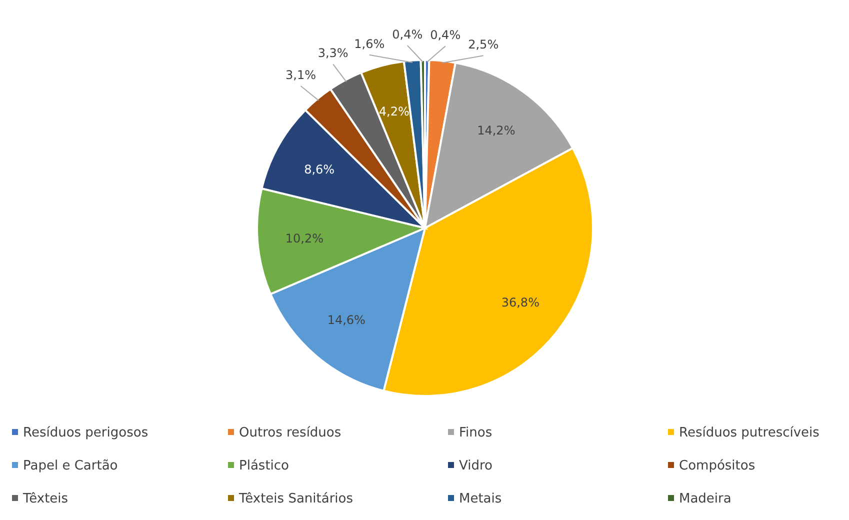 The width and height of the screenshot is (849, 520). What do you see at coordinates (70, 466) in the screenshot?
I see `legend-label: Papel e Cartão` at bounding box center [70, 466].